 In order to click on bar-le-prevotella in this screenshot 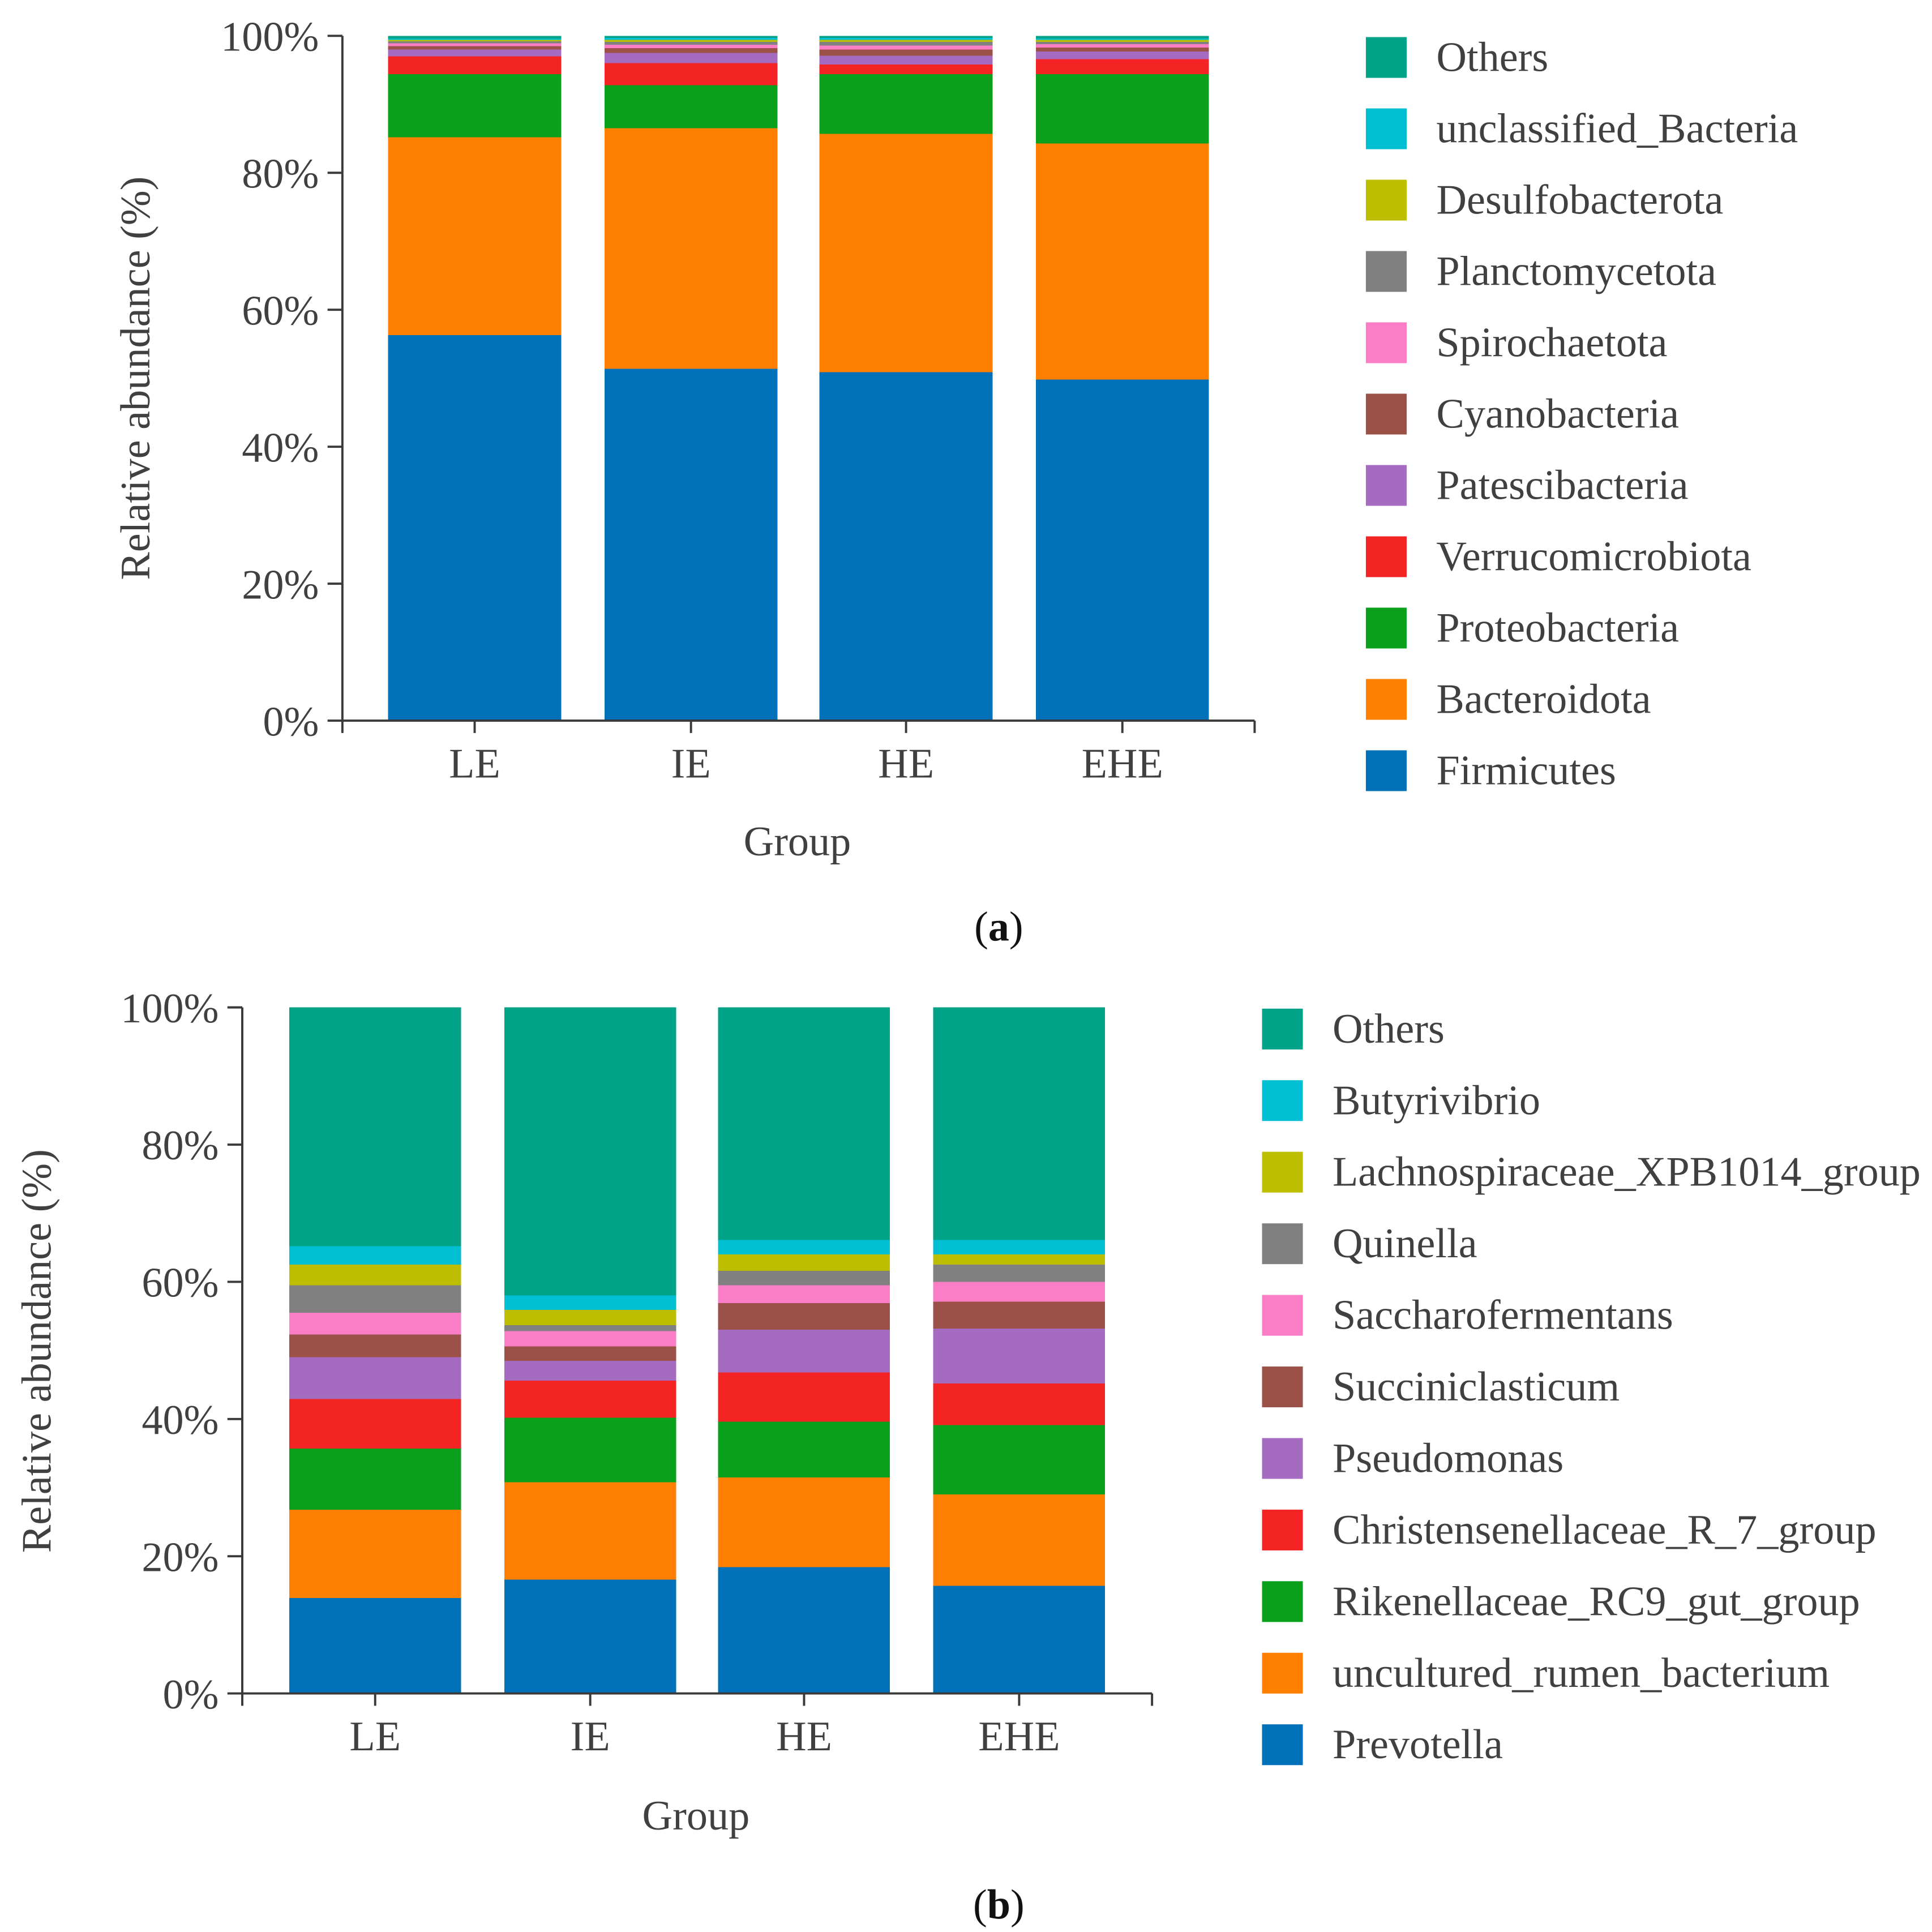, I will do `click(375, 1646)`.